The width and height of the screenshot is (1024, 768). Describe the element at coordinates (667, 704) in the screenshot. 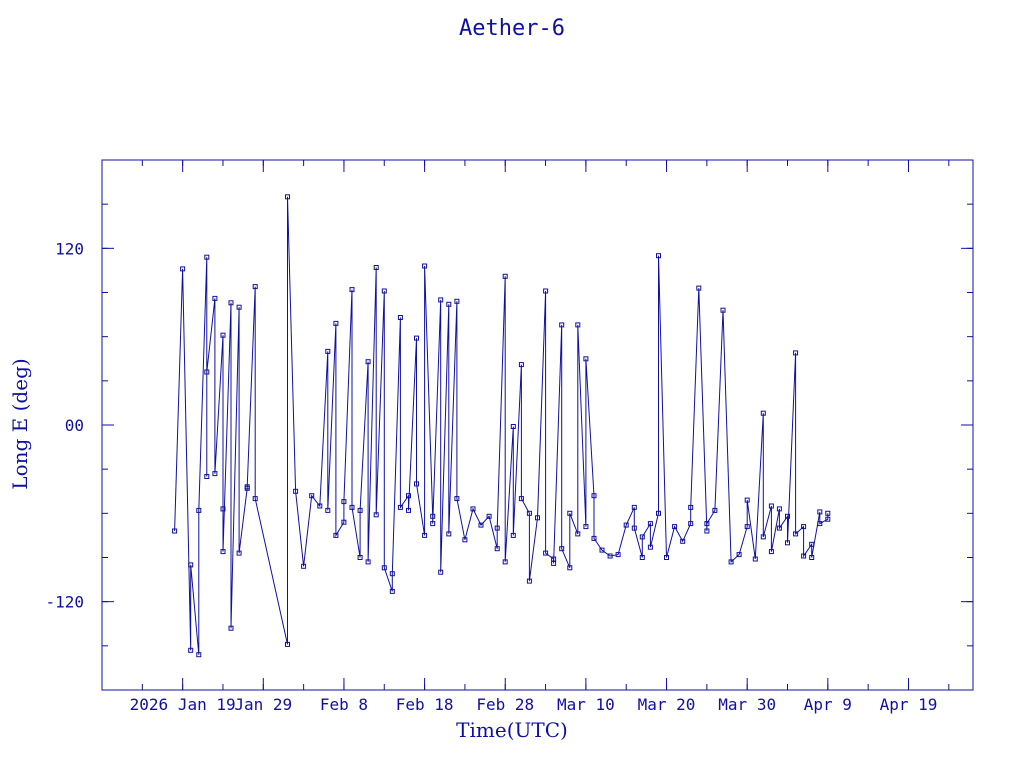

I see `x-tick-label: Mar 20` at that location.